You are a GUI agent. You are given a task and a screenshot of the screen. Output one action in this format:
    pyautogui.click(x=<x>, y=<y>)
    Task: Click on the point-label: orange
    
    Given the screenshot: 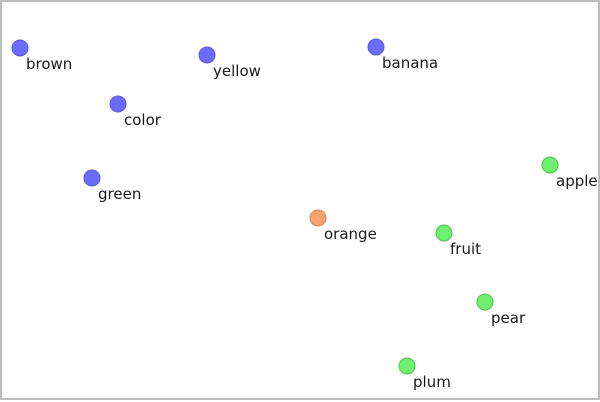 What is the action you would take?
    pyautogui.click(x=350, y=234)
    